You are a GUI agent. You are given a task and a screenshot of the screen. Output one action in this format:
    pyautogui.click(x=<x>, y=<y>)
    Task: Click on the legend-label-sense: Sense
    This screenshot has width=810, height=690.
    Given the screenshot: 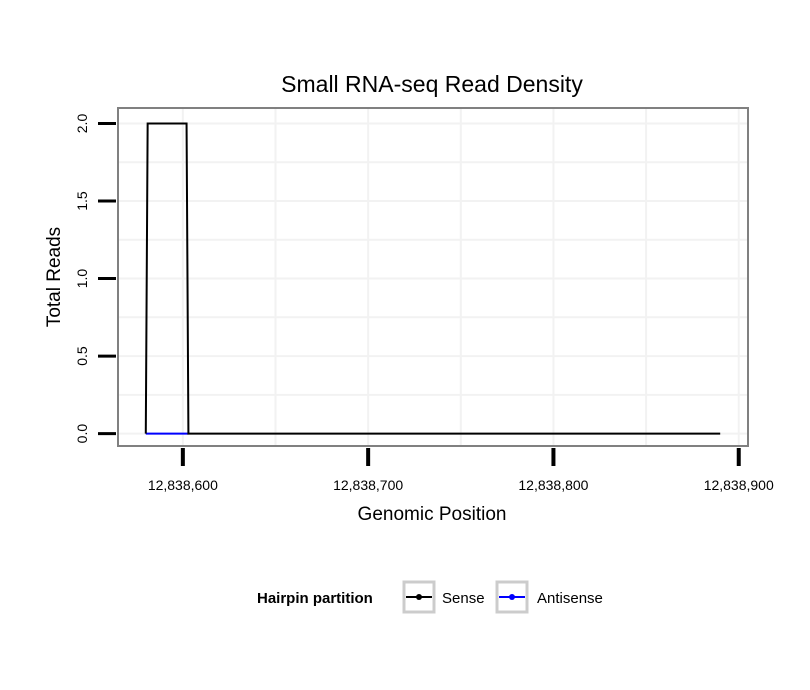 What is the action you would take?
    pyautogui.click(x=463, y=598)
    